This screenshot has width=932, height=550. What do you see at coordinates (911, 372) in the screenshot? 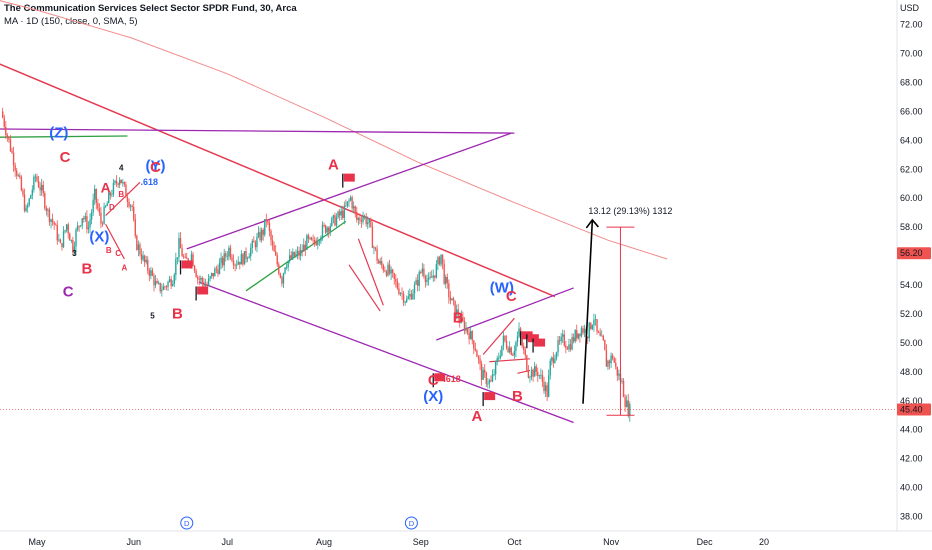
I see `y-tick-label: 48.00` at bounding box center [911, 372].